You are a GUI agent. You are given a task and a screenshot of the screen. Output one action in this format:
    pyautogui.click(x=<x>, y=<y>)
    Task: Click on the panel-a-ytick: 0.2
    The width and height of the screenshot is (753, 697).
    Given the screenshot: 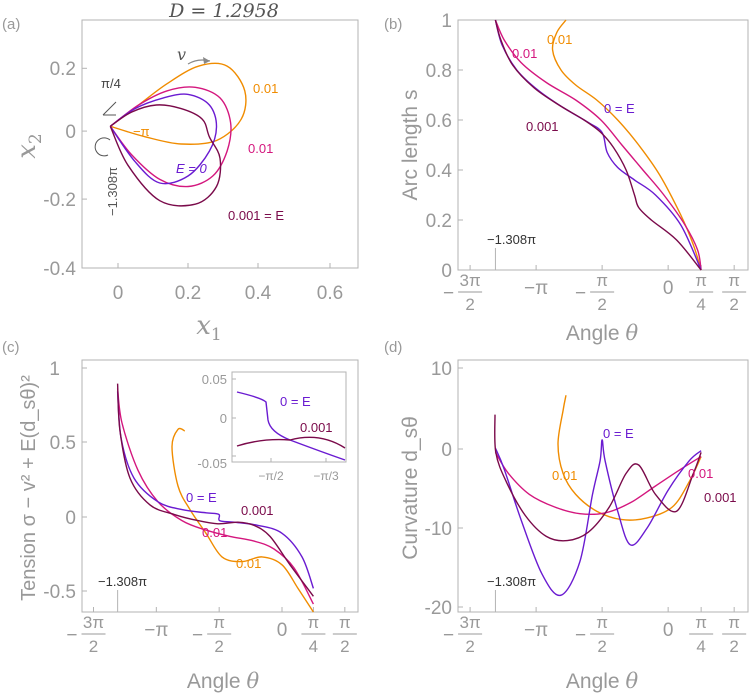 What is the action you would take?
    pyautogui.click(x=63, y=69)
    